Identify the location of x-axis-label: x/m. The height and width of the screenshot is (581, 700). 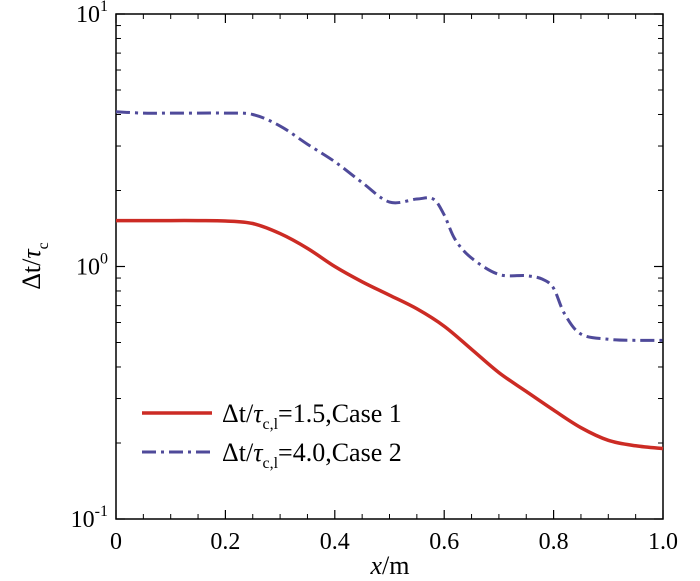
(390, 565).